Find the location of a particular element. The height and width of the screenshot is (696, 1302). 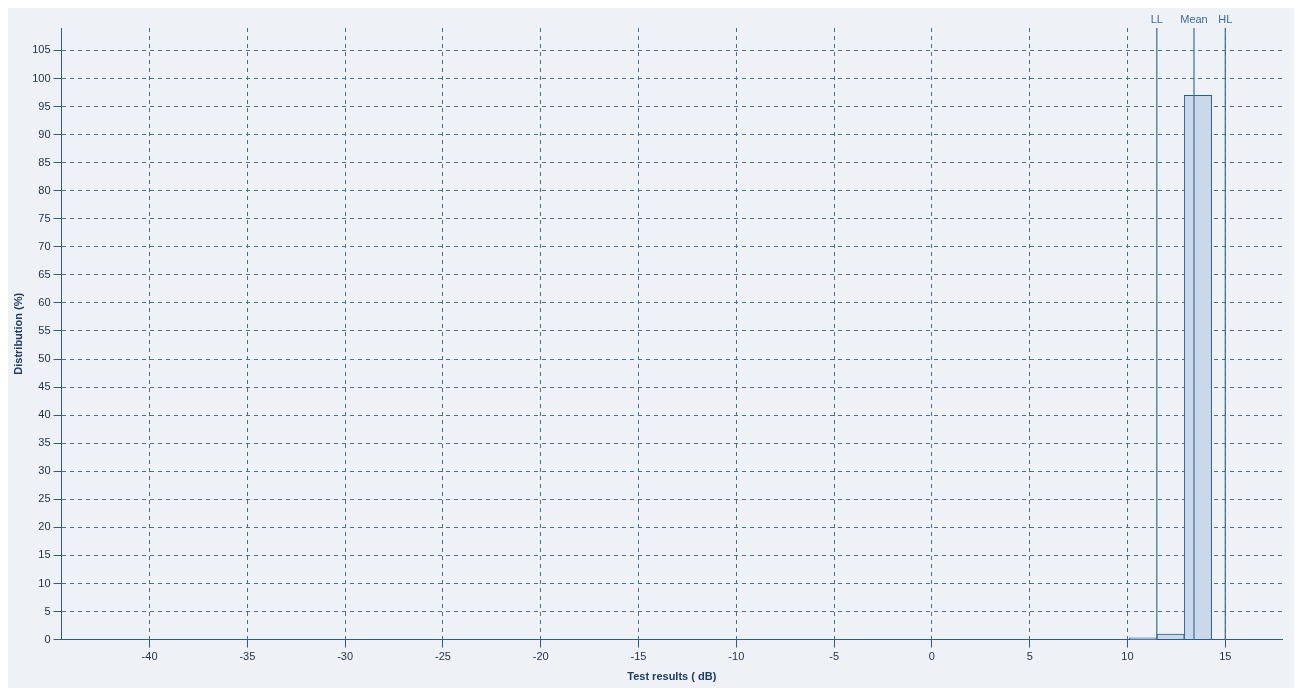

y-tick-label: 60 is located at coordinates (44, 301).